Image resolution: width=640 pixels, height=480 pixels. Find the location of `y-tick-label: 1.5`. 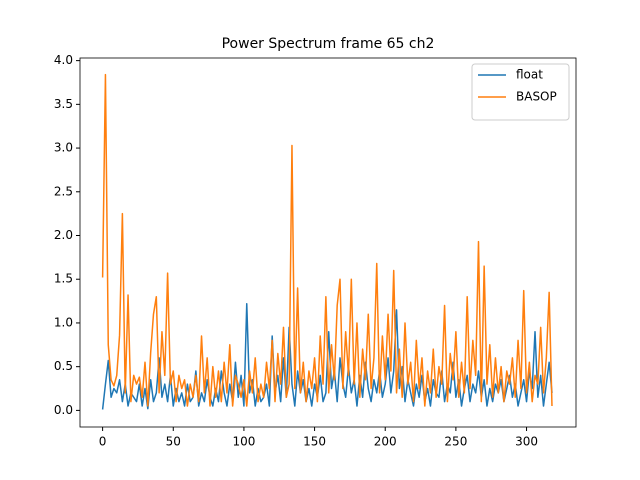

y-tick-label: 1.5 is located at coordinates (63, 279).